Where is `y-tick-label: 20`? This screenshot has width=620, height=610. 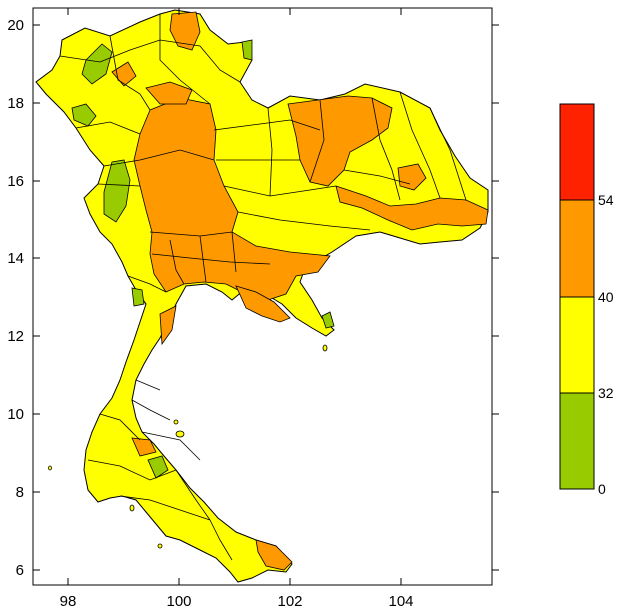
y-tick-label: 20 is located at coordinates (15, 25).